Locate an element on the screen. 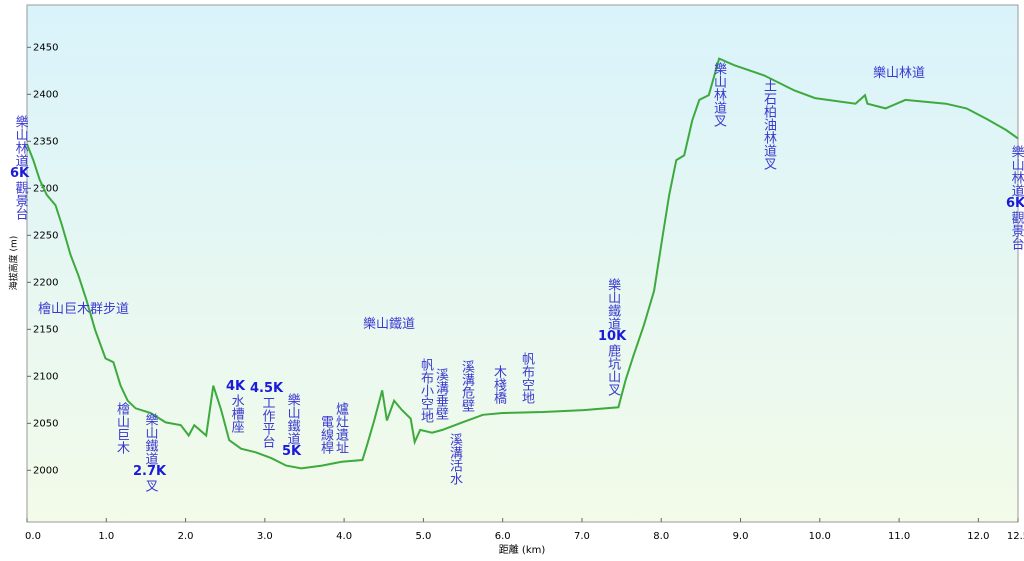 The image size is (1024, 561). annotation-text: 木棧橋 is located at coordinates (498, 384).